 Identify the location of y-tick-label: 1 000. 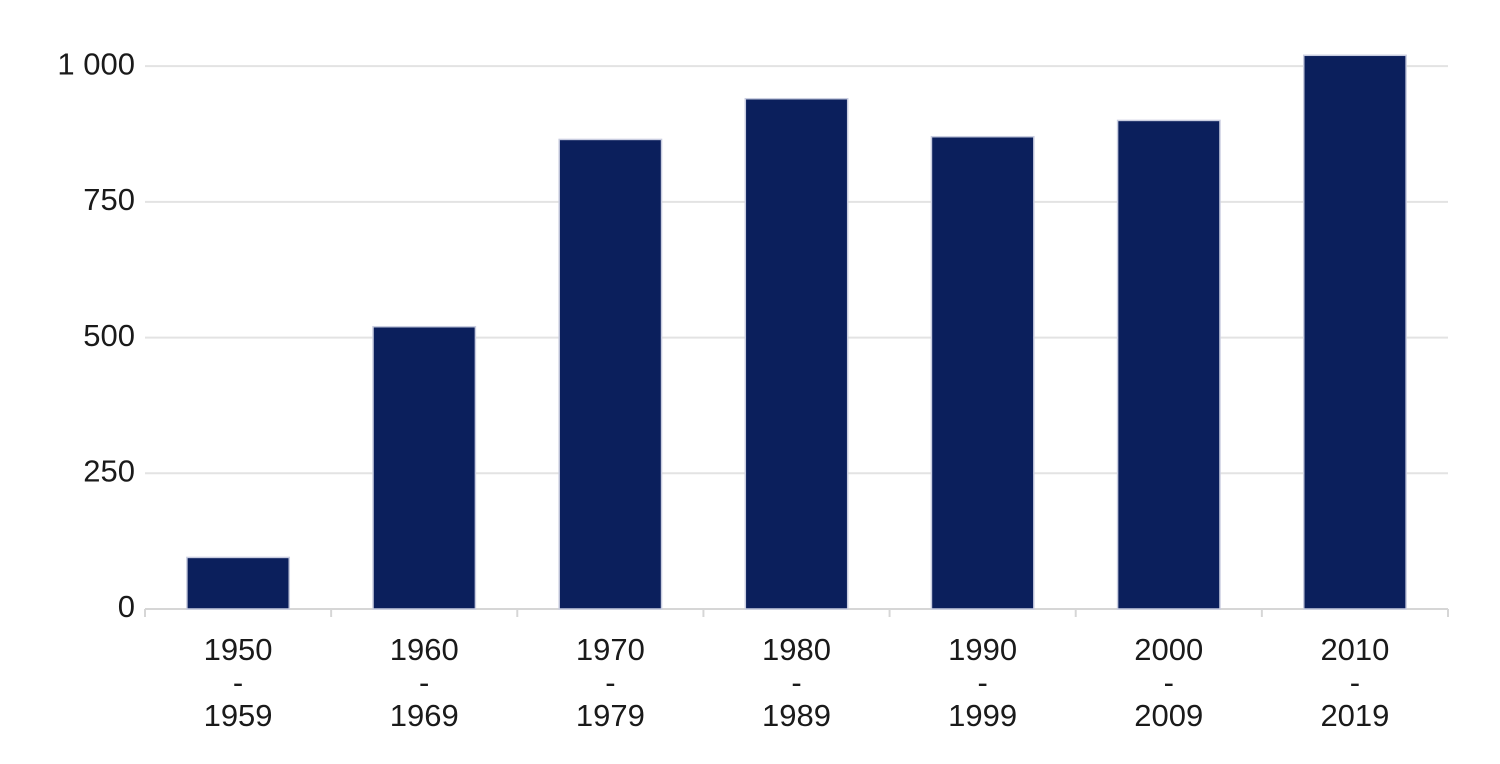
(96, 63).